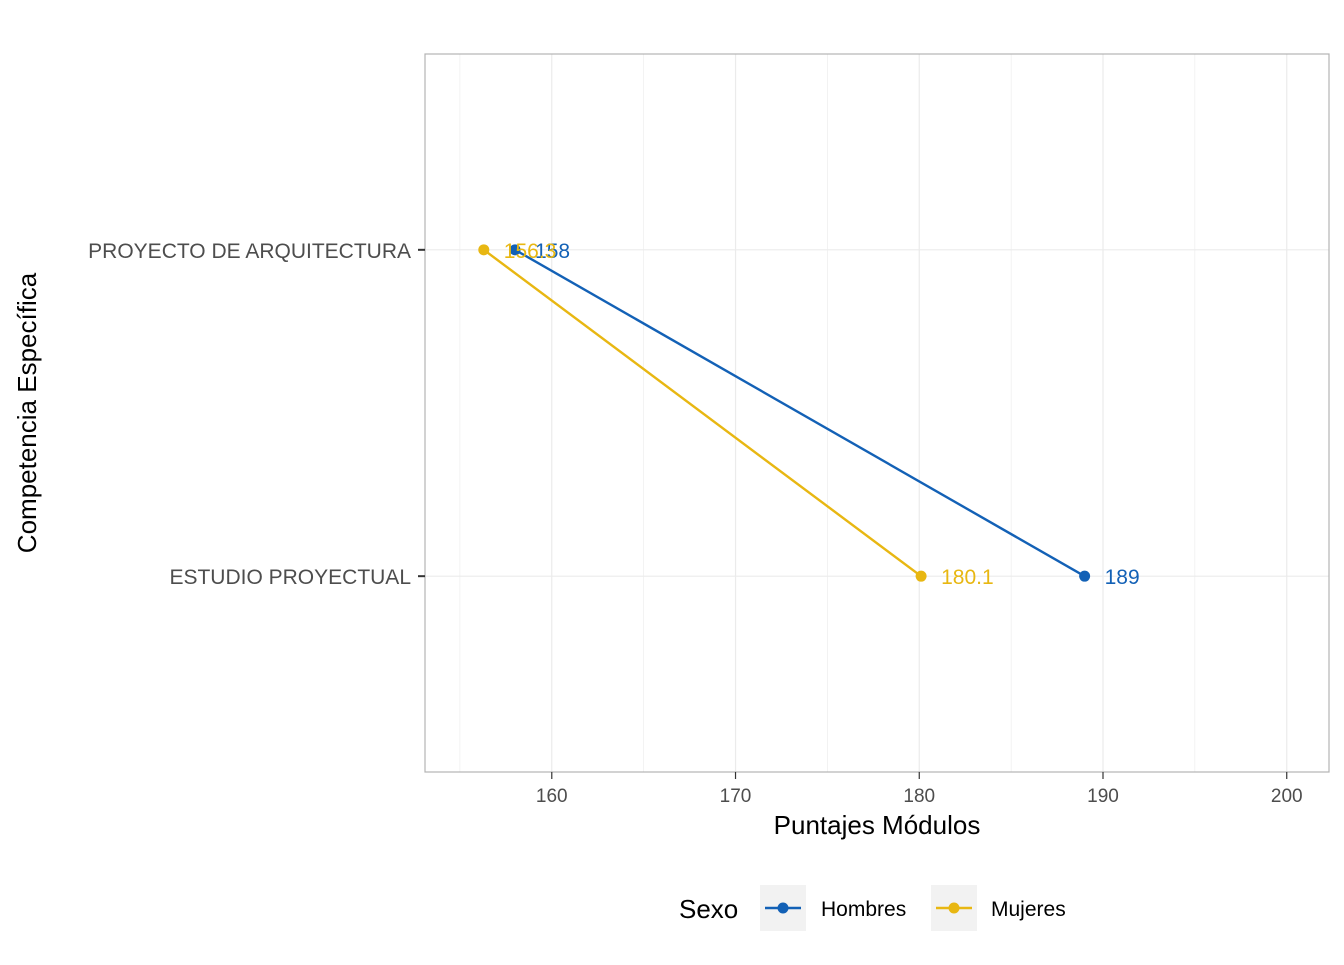  What do you see at coordinates (1028, 909) in the screenshot?
I see `legend-label-mujeres: Mujeres` at bounding box center [1028, 909].